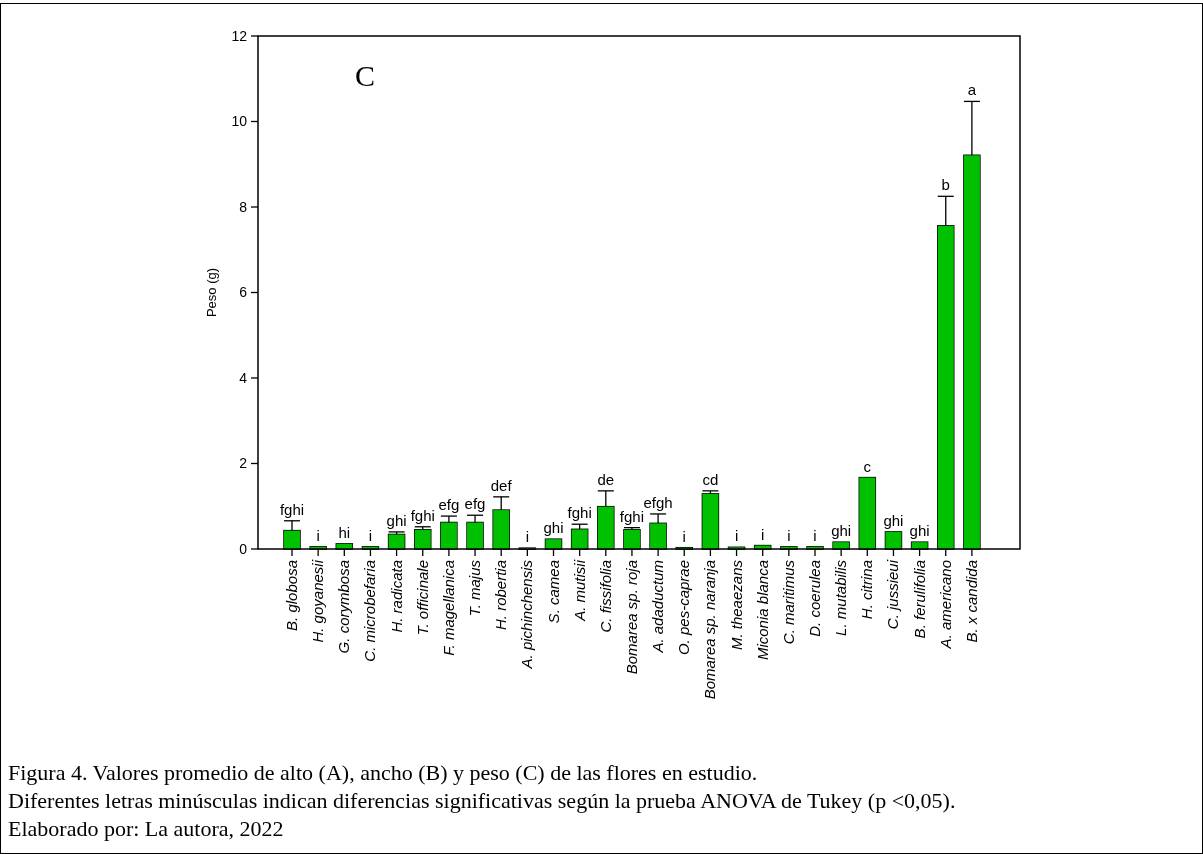 The height and width of the screenshot is (854, 1203). What do you see at coordinates (684, 608) in the screenshot?
I see `x-tick-label: O. pes-caprae` at bounding box center [684, 608].